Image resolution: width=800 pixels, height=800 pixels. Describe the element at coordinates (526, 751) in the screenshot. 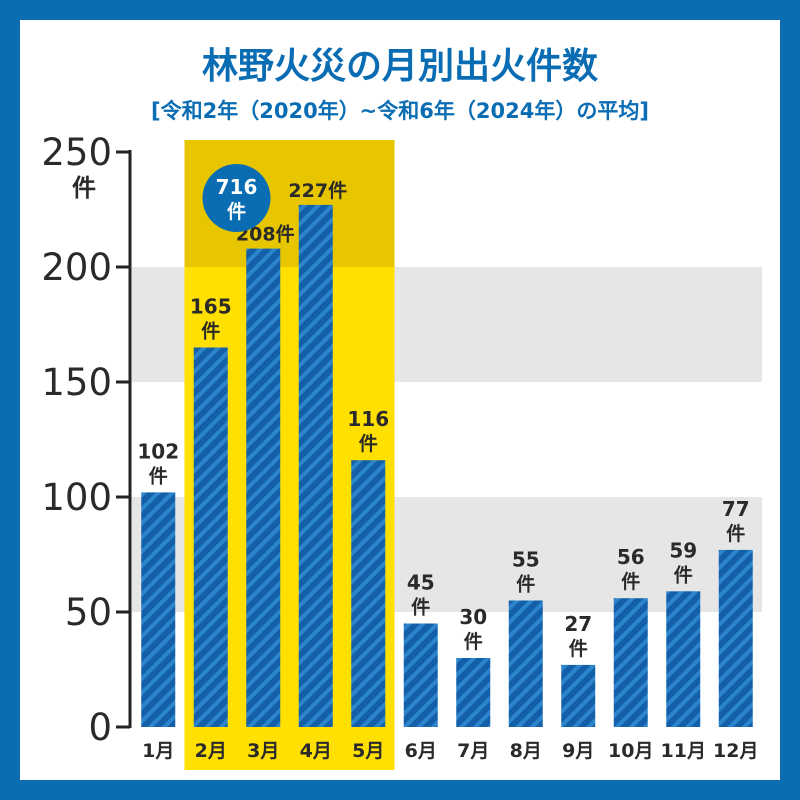

I see `x-tick-label: 8月` at that location.